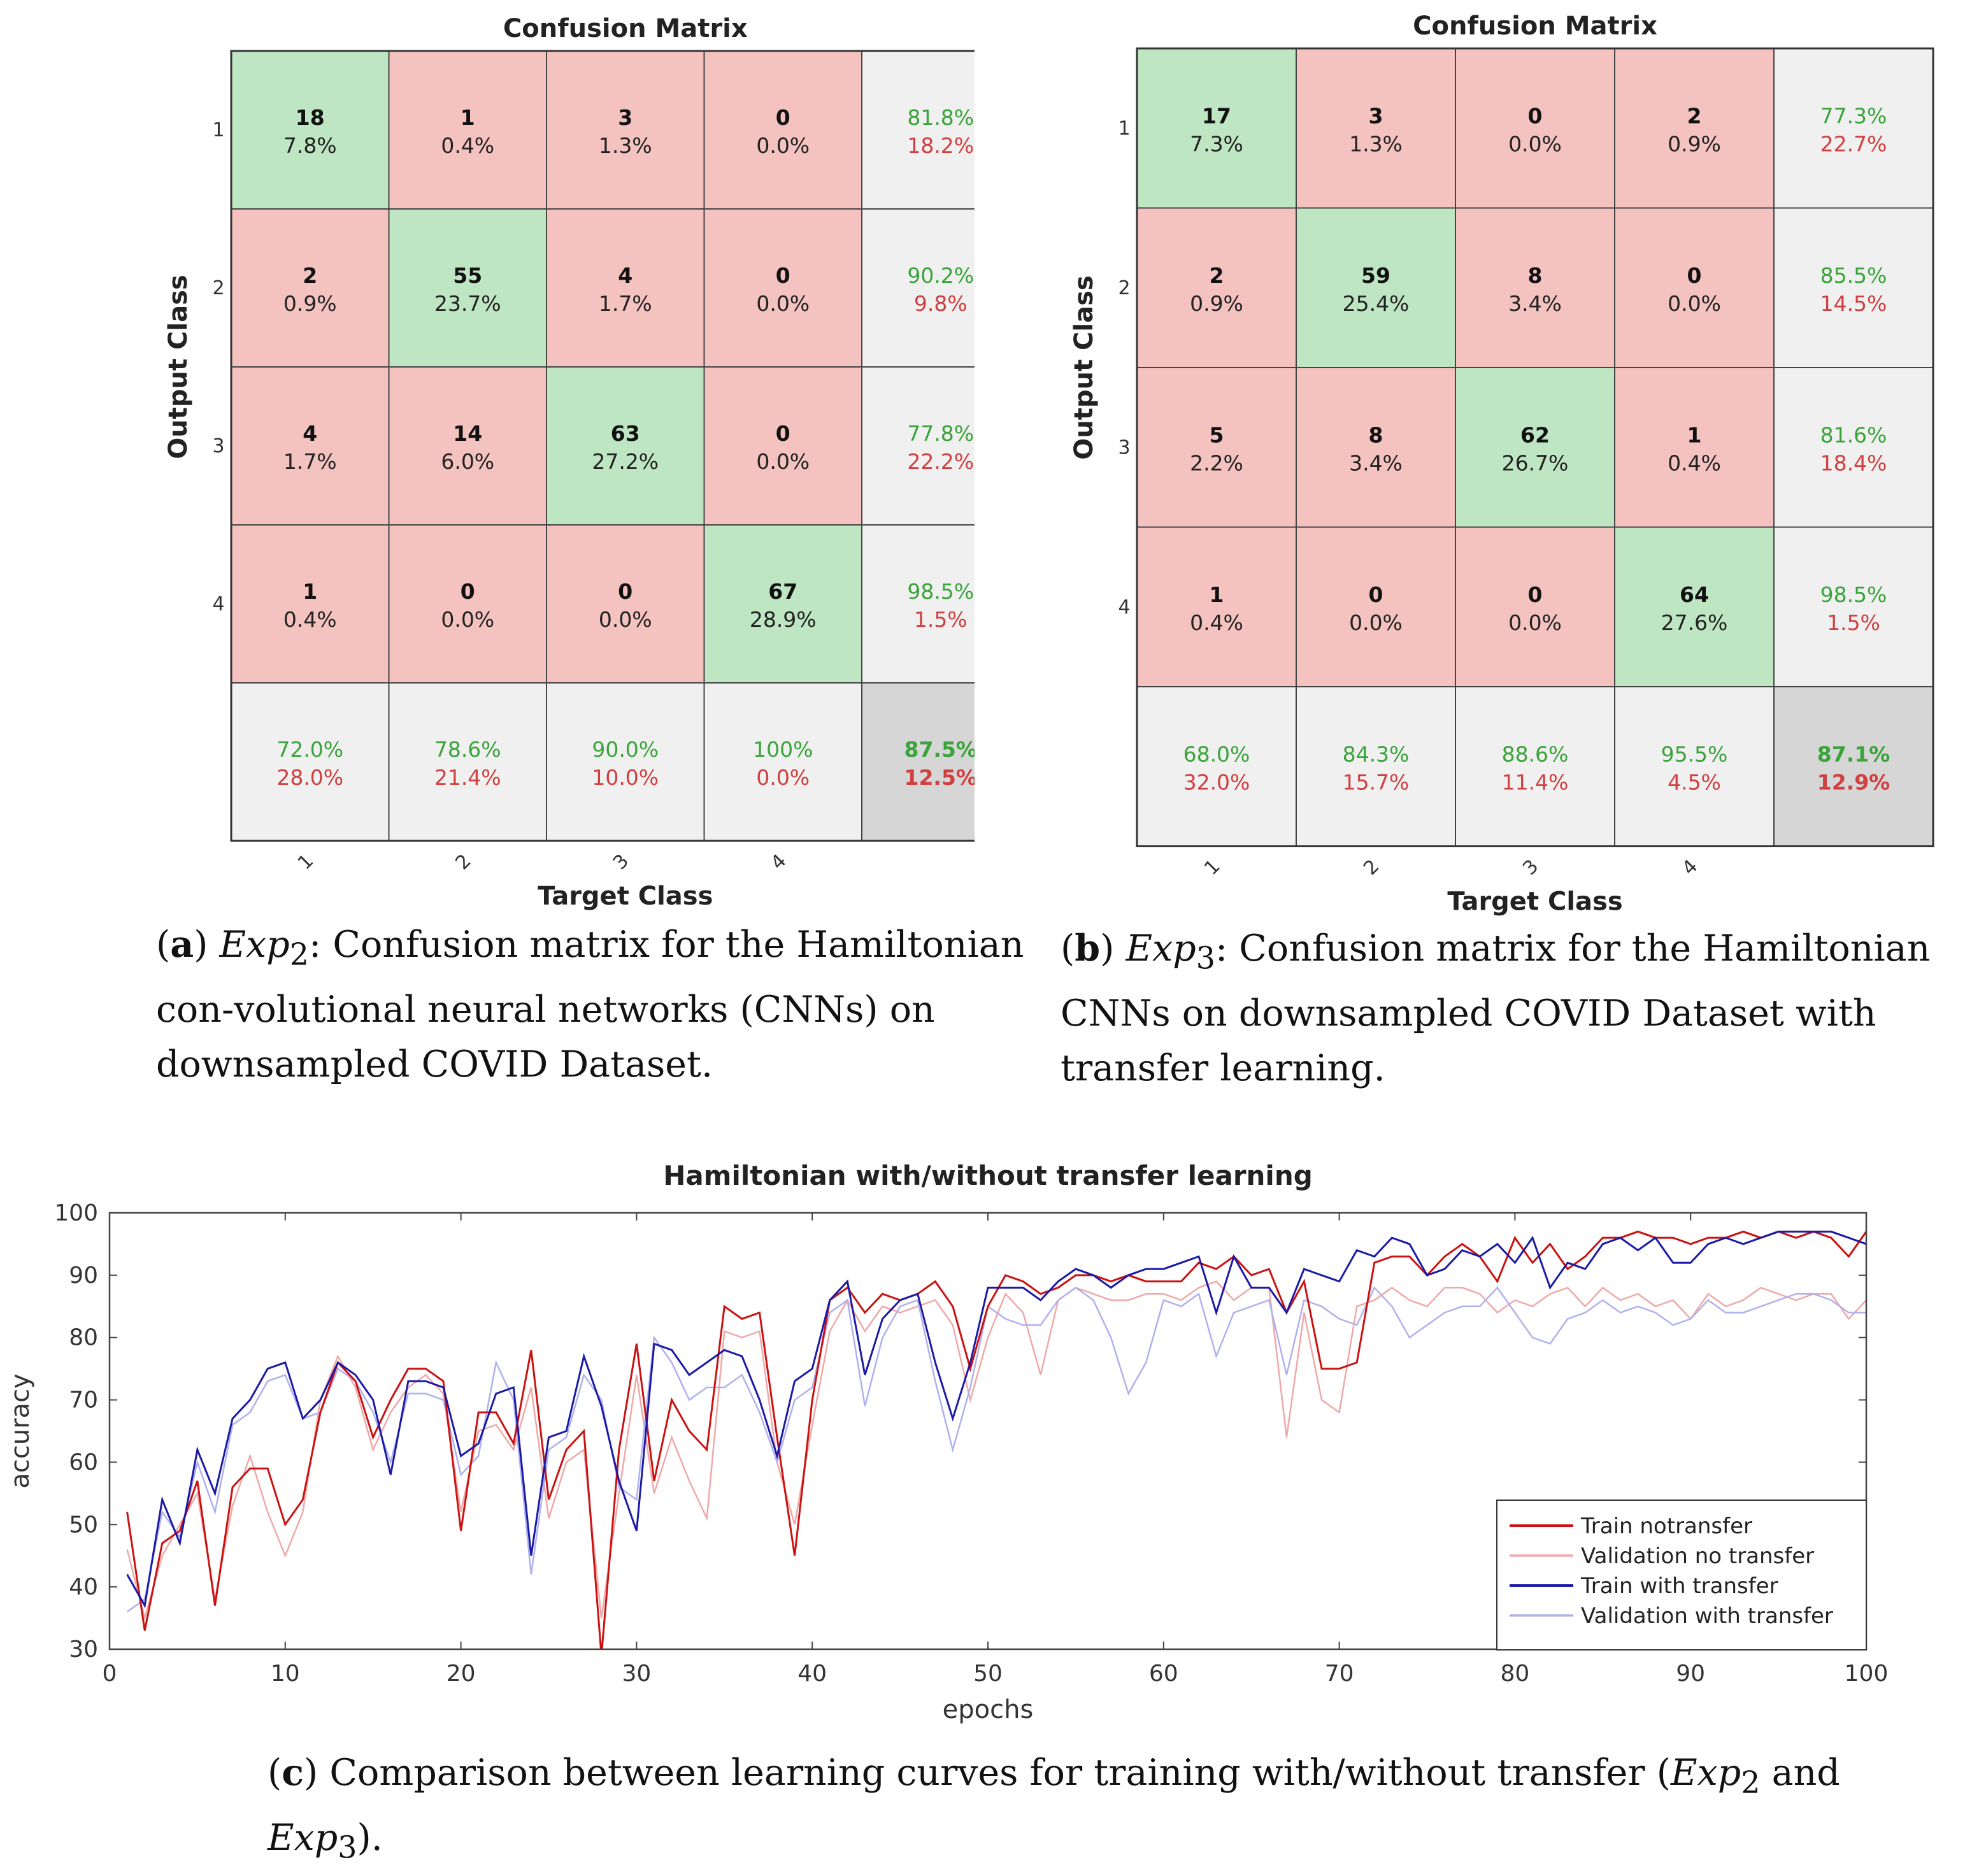 Image resolution: width=1965 pixels, height=1876 pixels. What do you see at coordinates (940, 275) in the screenshot?
I see `summary-correct: 90.2%` at bounding box center [940, 275].